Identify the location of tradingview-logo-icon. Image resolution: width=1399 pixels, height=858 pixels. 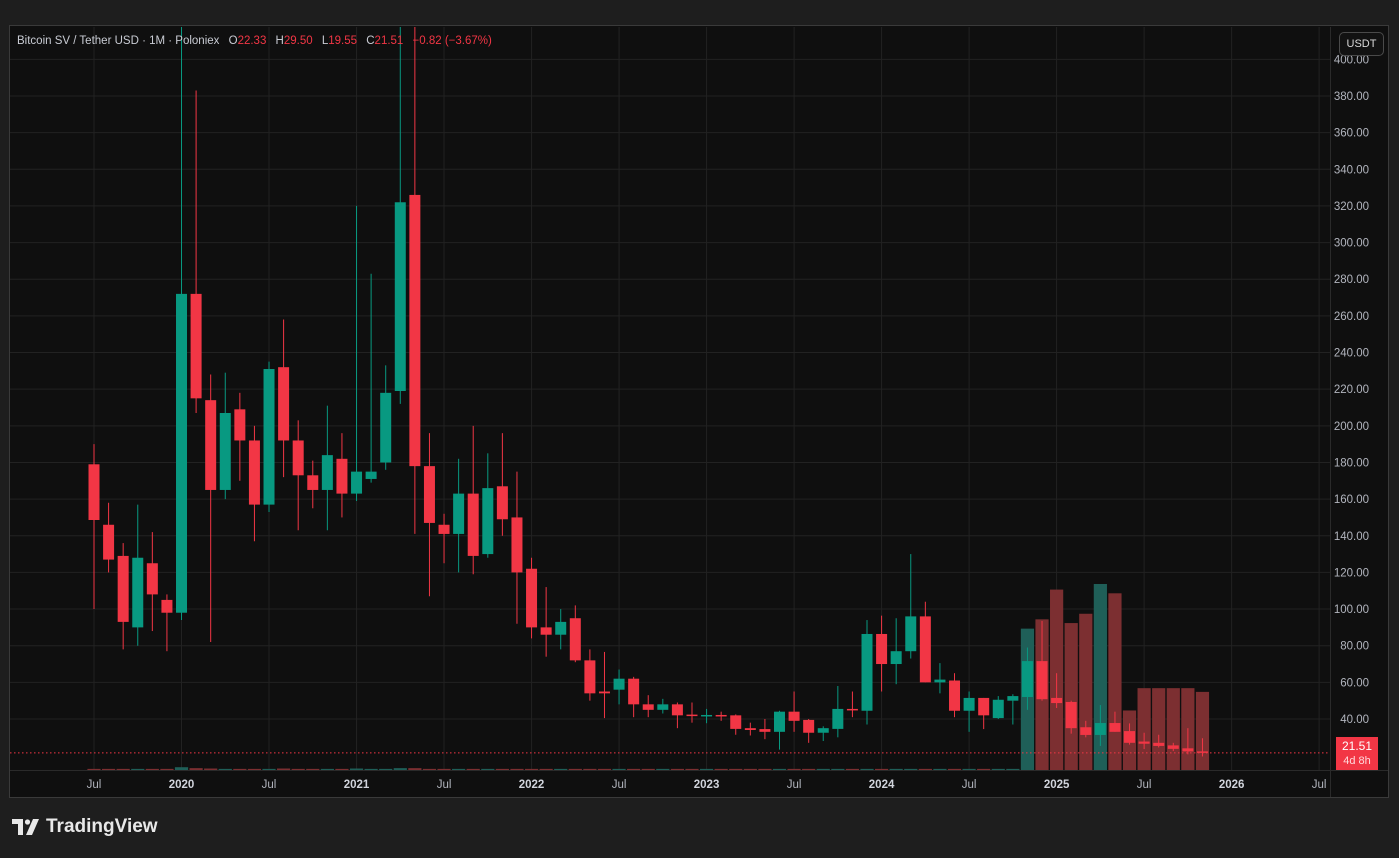
(25, 827).